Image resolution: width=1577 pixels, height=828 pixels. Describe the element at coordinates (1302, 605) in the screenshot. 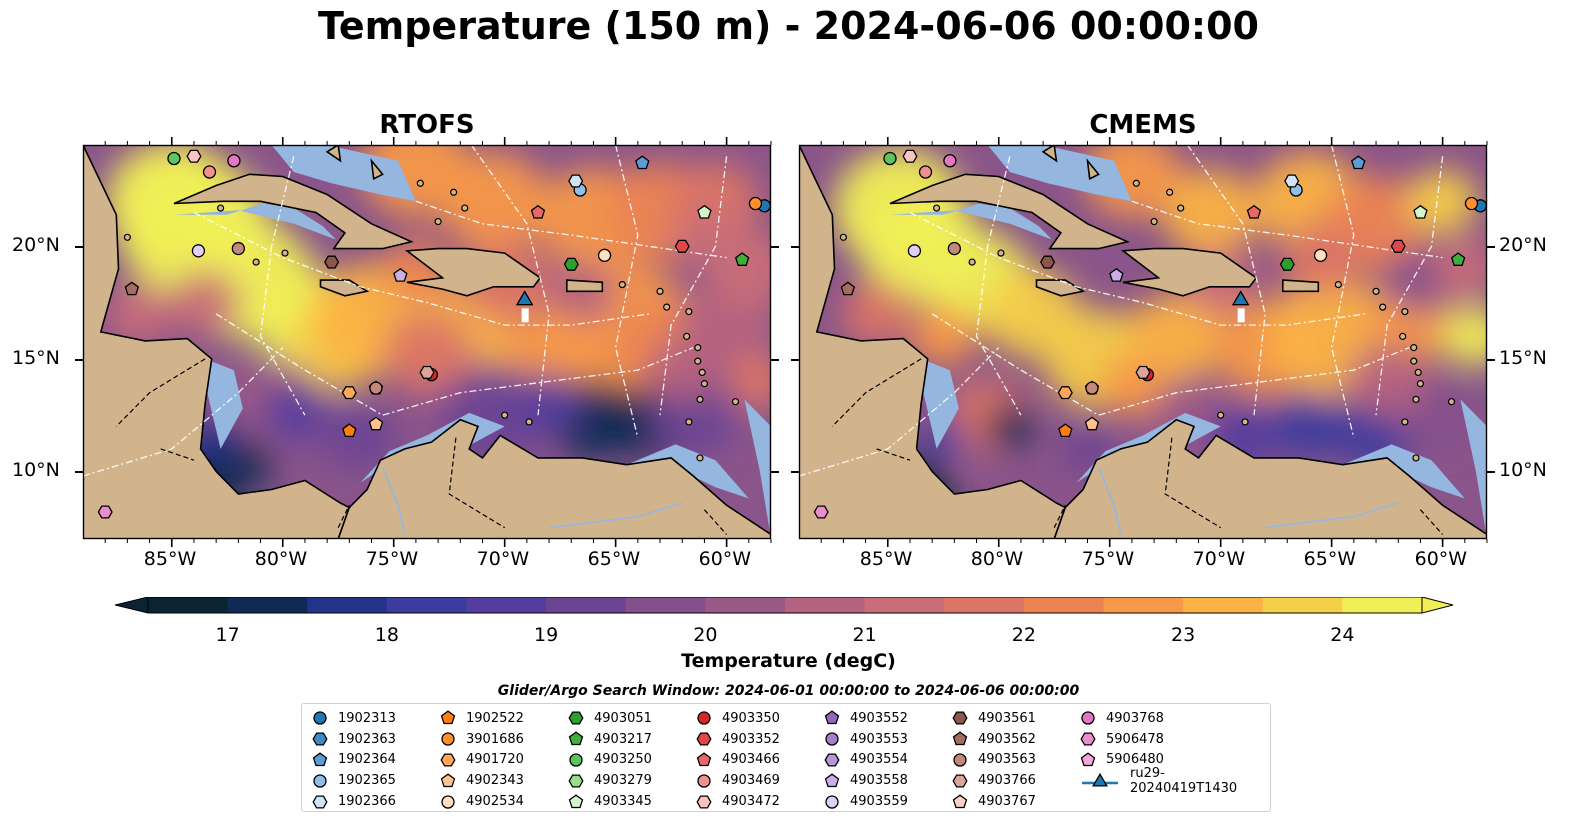

I see `colorbar-segment` at that location.